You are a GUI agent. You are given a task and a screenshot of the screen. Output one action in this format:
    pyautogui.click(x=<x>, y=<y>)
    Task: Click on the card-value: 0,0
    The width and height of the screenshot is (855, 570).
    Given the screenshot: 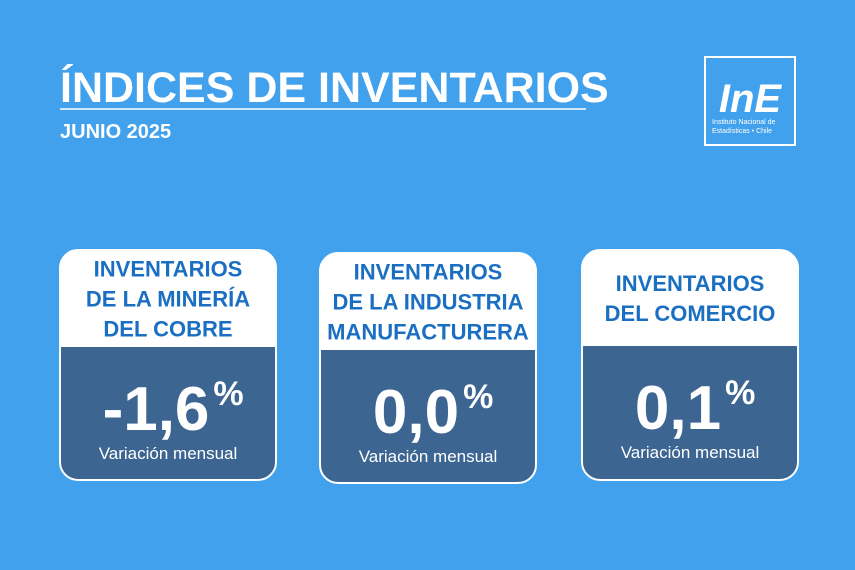 What is the action you would take?
    pyautogui.click(x=416, y=412)
    